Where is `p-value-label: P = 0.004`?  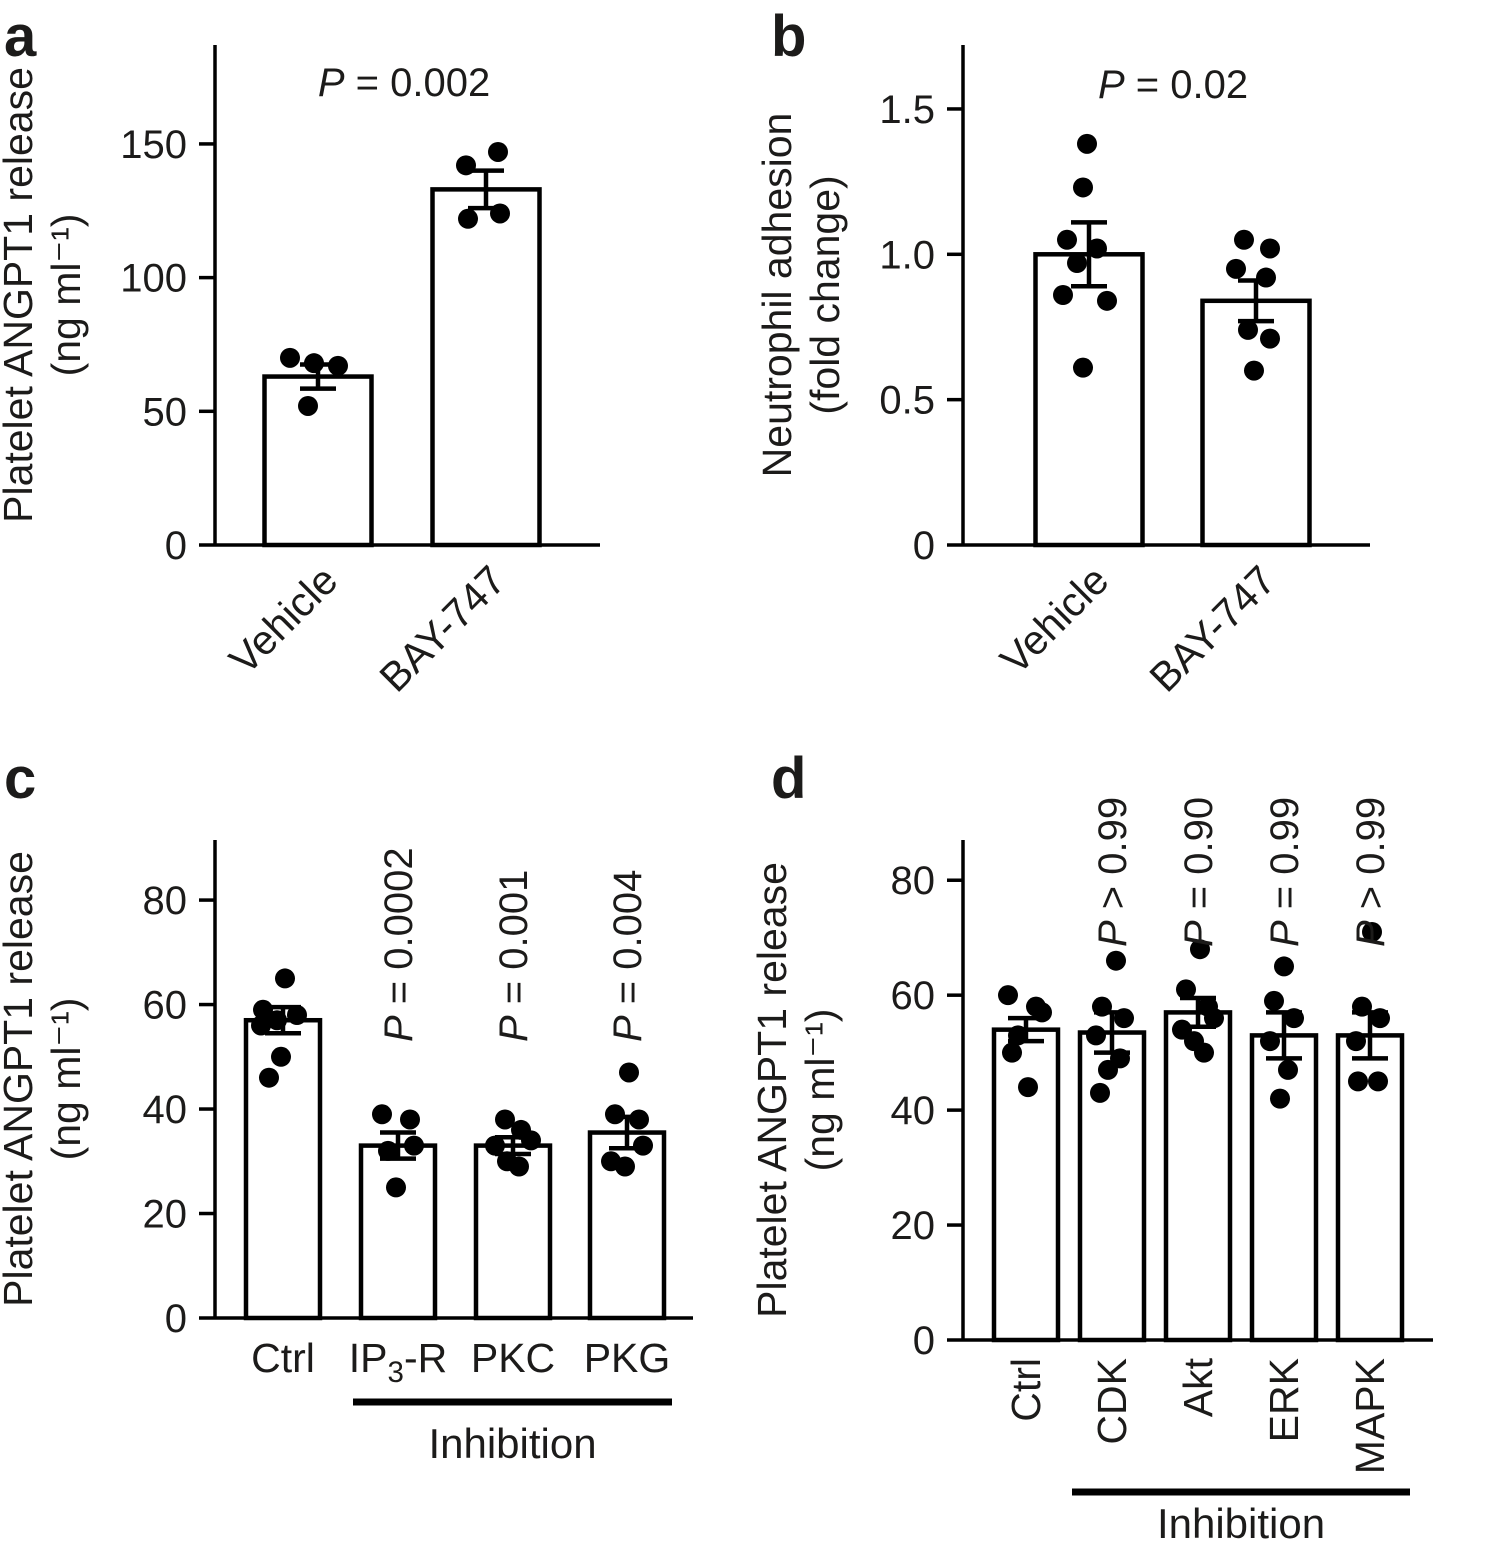 p-value-label: P = 0.004 is located at coordinates (628, 956).